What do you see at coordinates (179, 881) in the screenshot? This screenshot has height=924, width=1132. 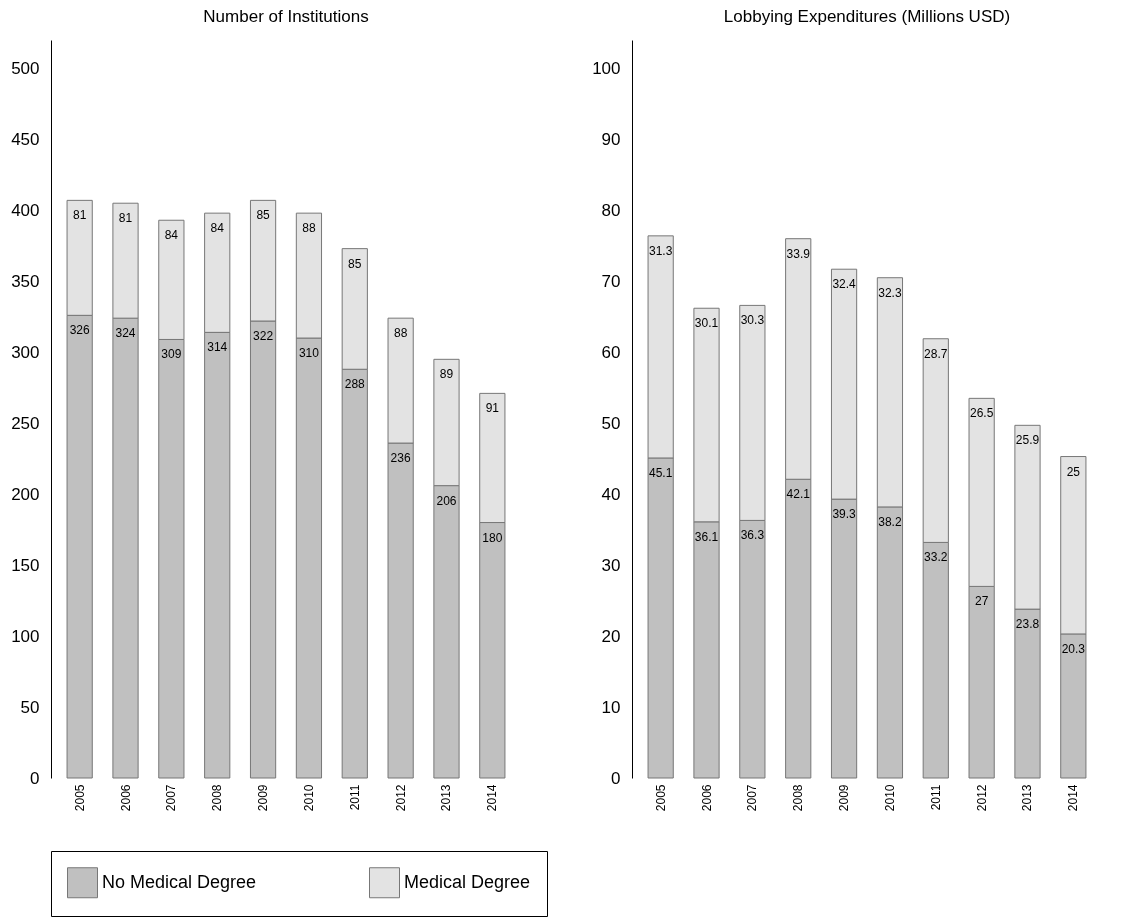 I see `legend-label: No Medical Degree` at bounding box center [179, 881].